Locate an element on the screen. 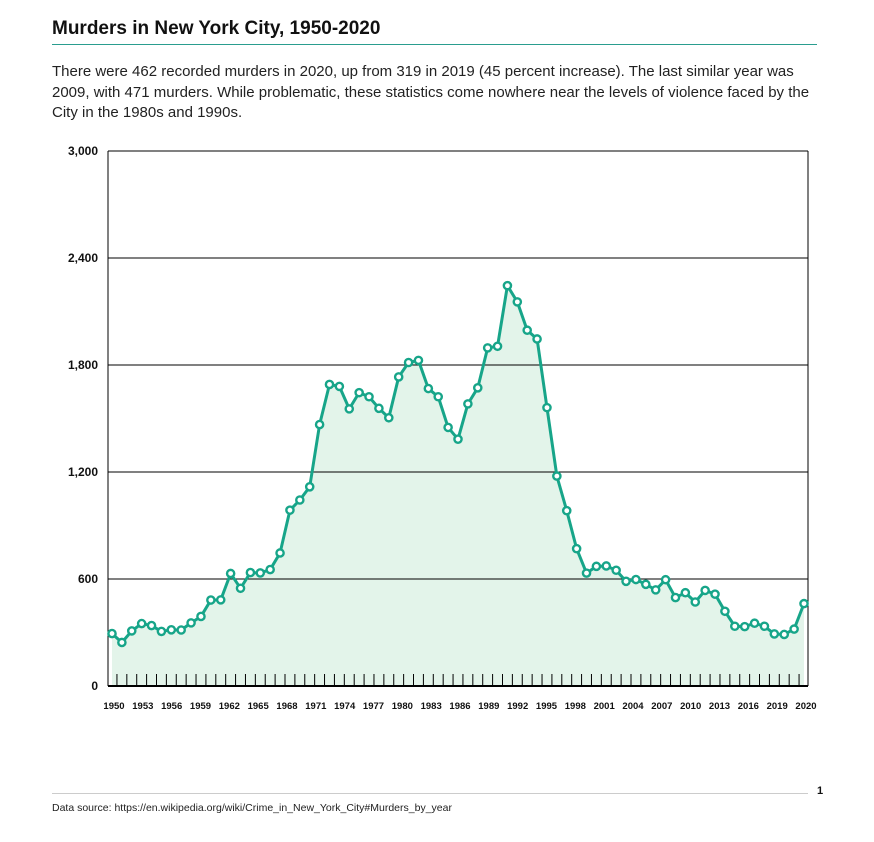 The height and width of the screenshot is (842, 874). data-point-2004 is located at coordinates (646, 584).